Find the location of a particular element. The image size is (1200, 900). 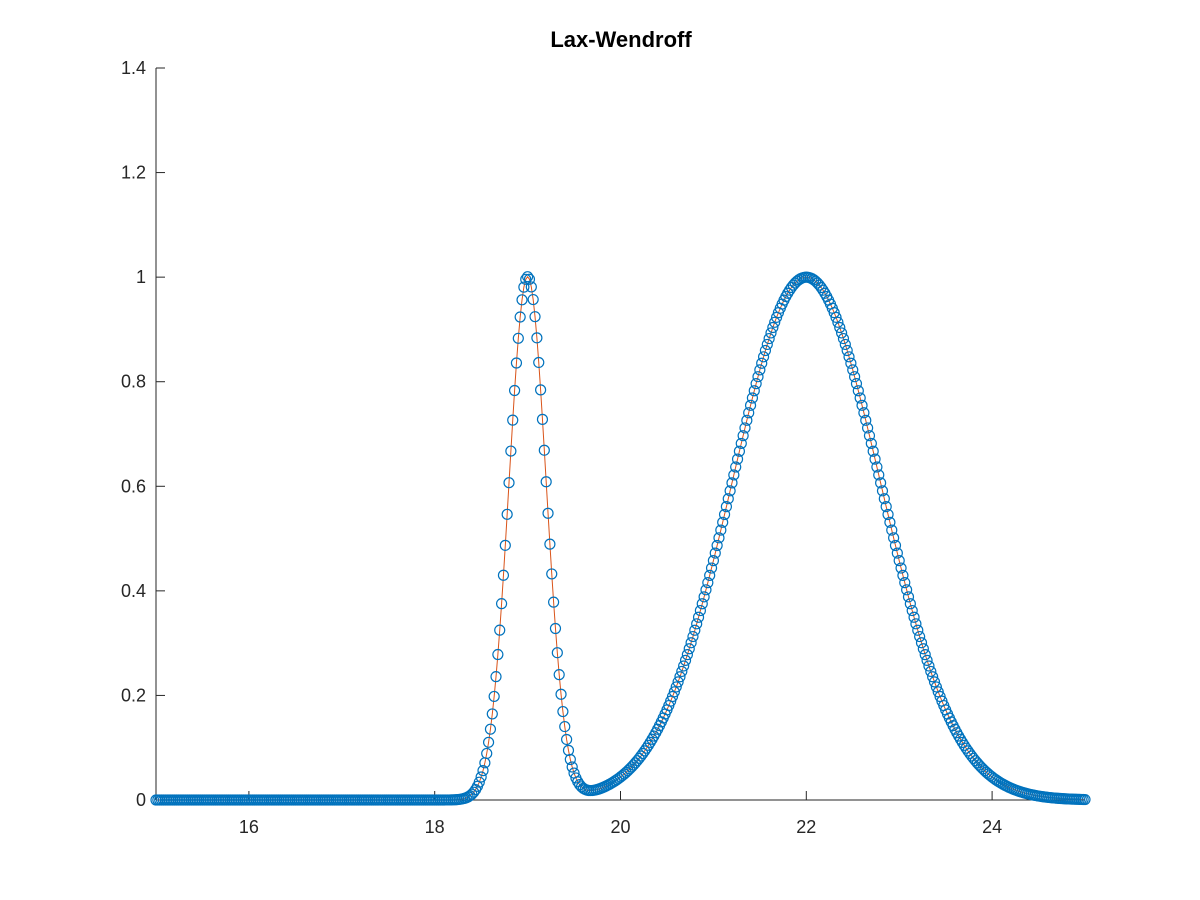

y-tick-label: 0 is located at coordinates (141, 800).